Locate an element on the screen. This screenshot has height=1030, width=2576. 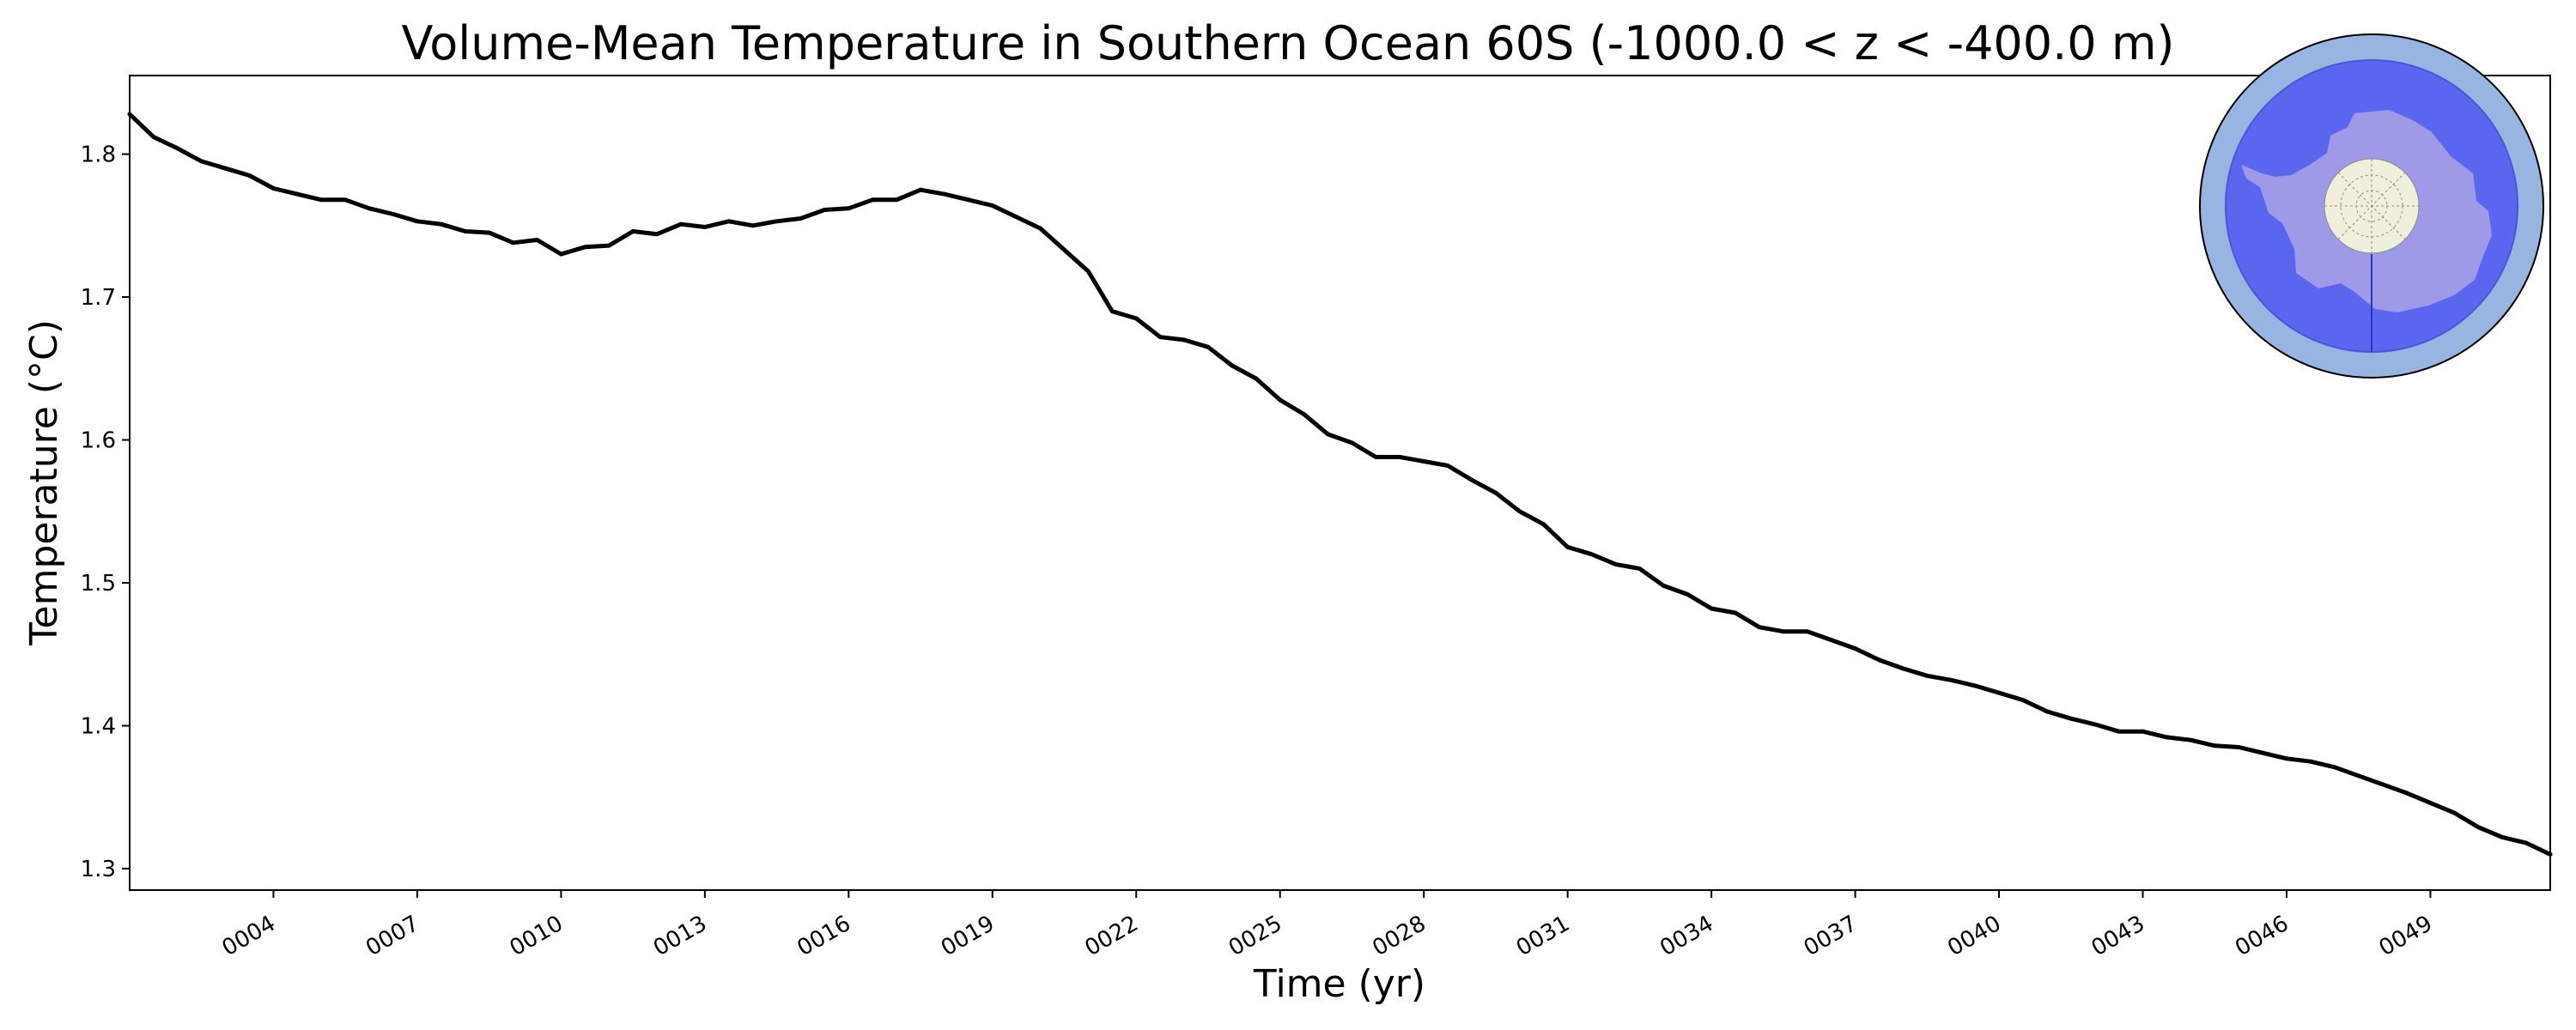
x-tick-label: 0016 is located at coordinates (824, 936).